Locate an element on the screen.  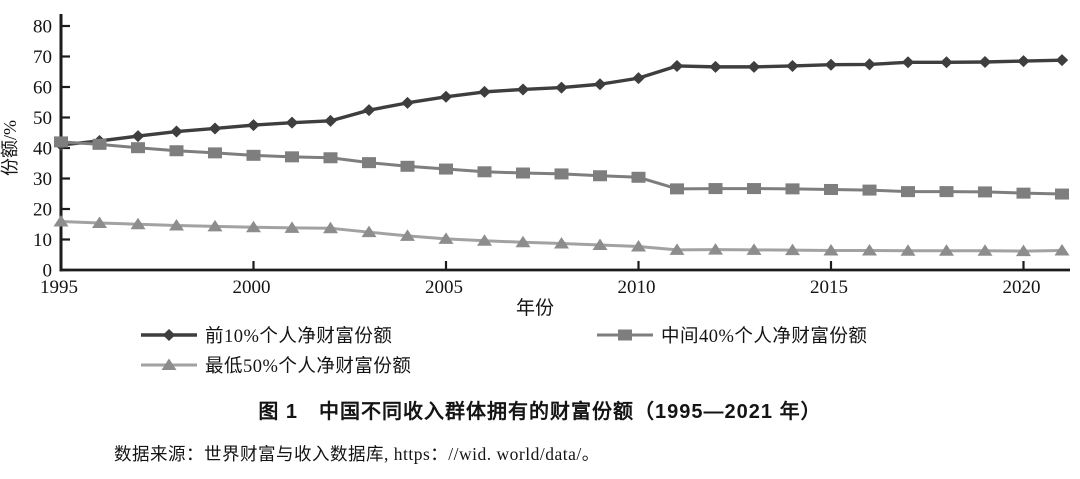
middle40-square-marker-icon is located at coordinates (625, 335).